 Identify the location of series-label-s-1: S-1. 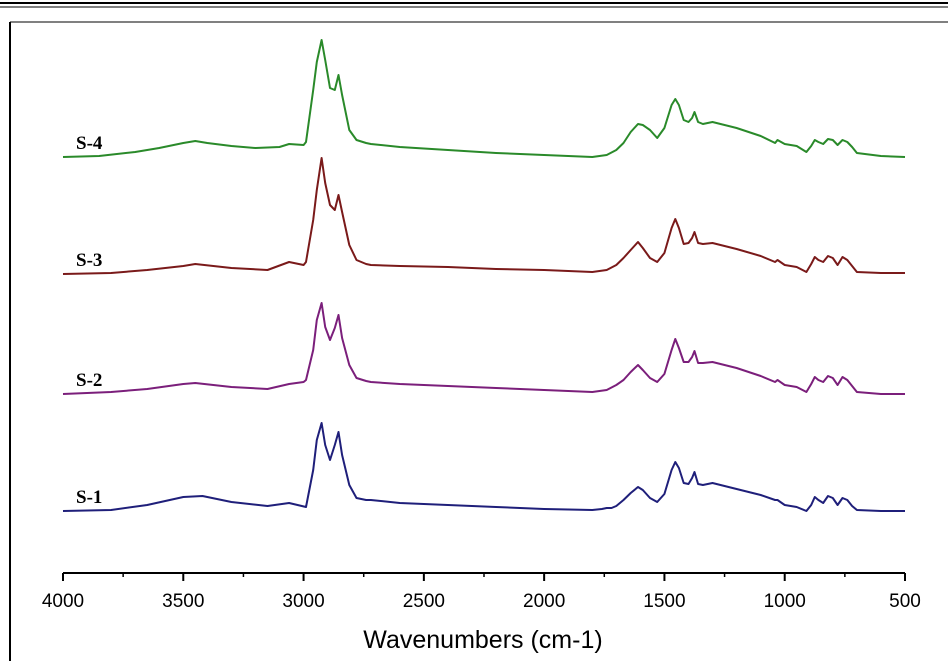
(89, 497).